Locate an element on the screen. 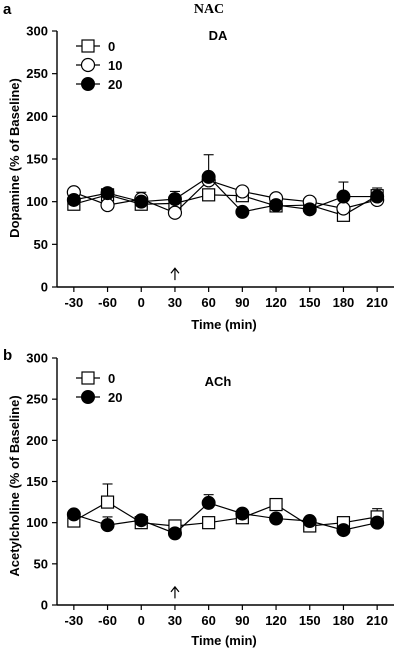 This screenshot has height=650, width=409. panel-a-x-tick-label: 60 is located at coordinates (208, 302).